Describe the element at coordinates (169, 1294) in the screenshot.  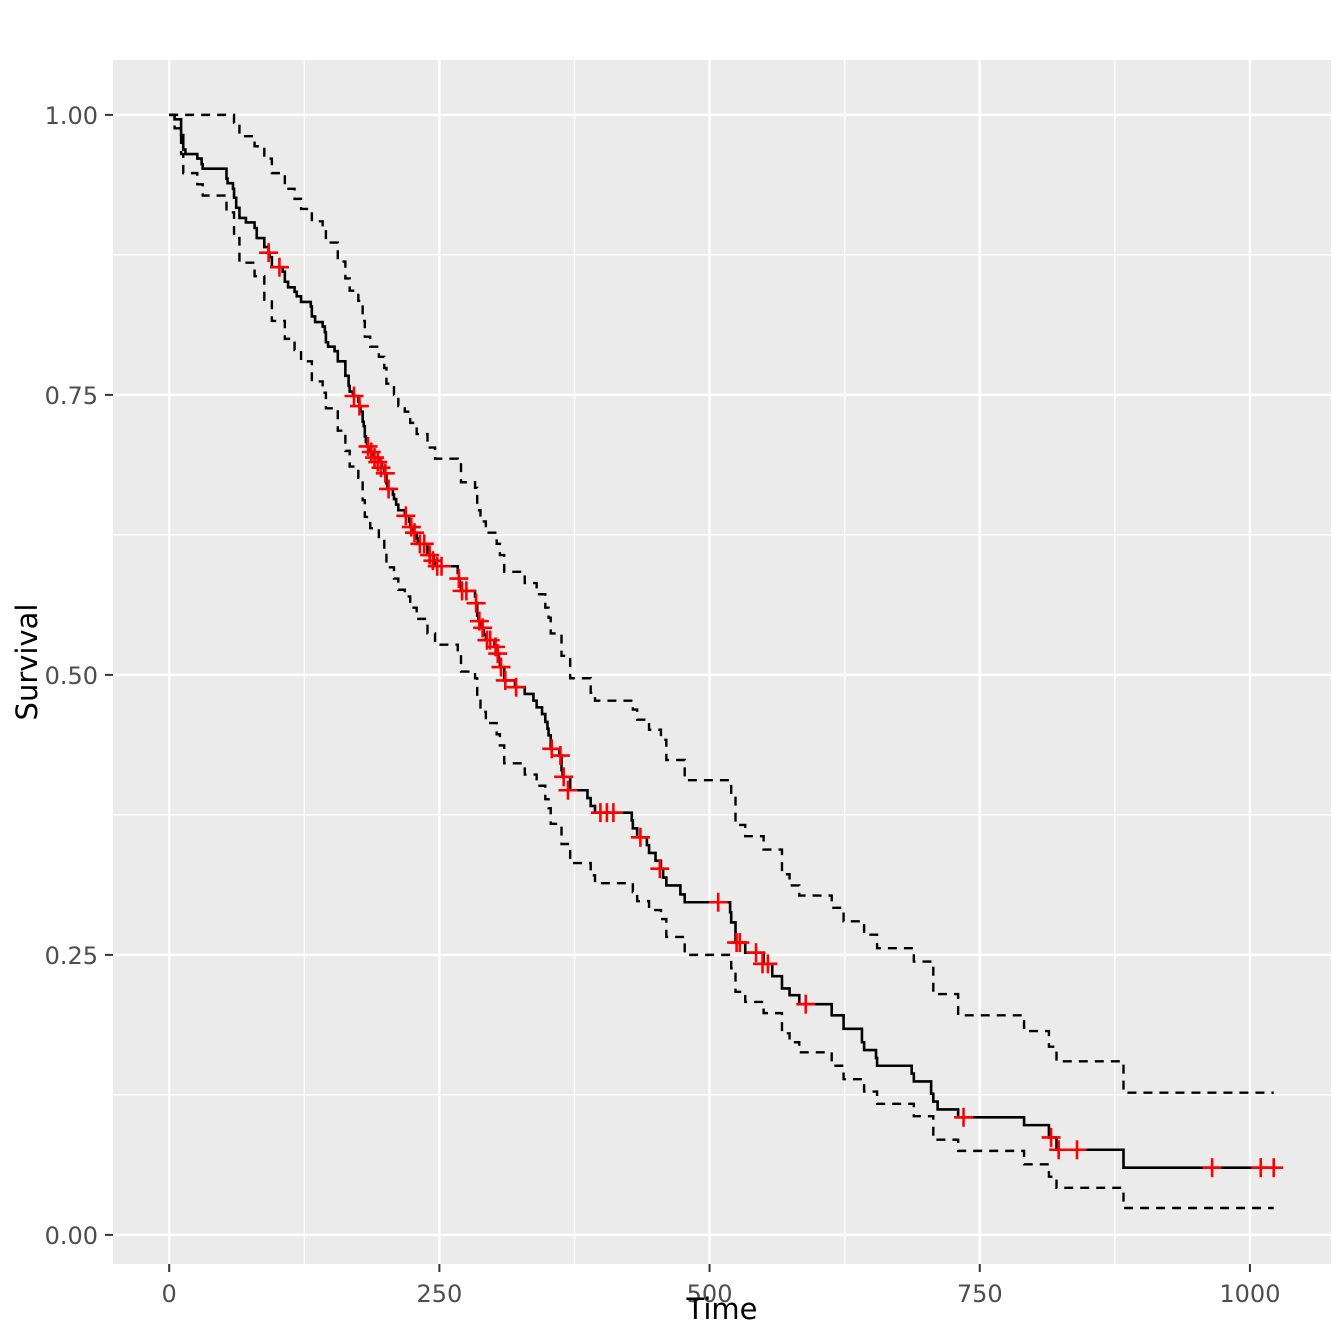
I see `x-tick-label: 0` at that location.